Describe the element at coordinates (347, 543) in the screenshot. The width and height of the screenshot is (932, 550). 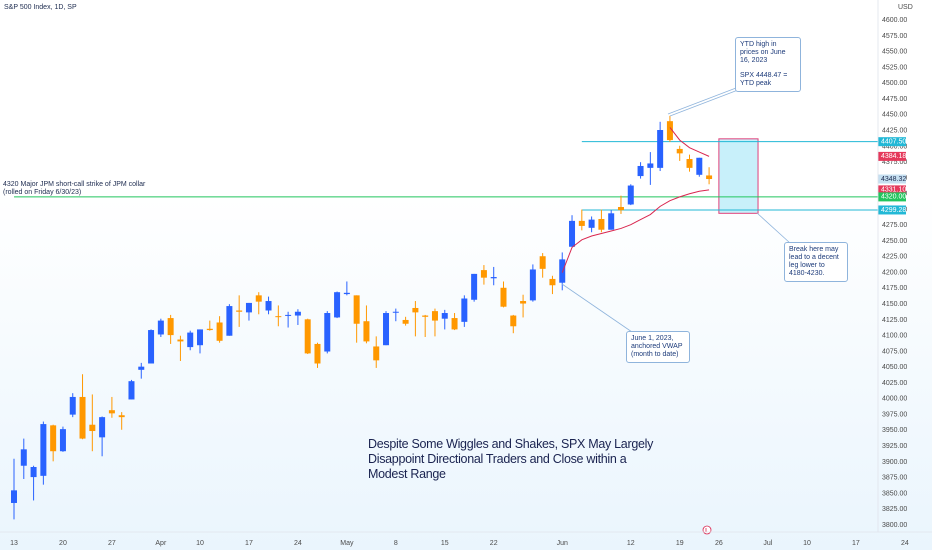
I see `x-tick-label: May` at that location.